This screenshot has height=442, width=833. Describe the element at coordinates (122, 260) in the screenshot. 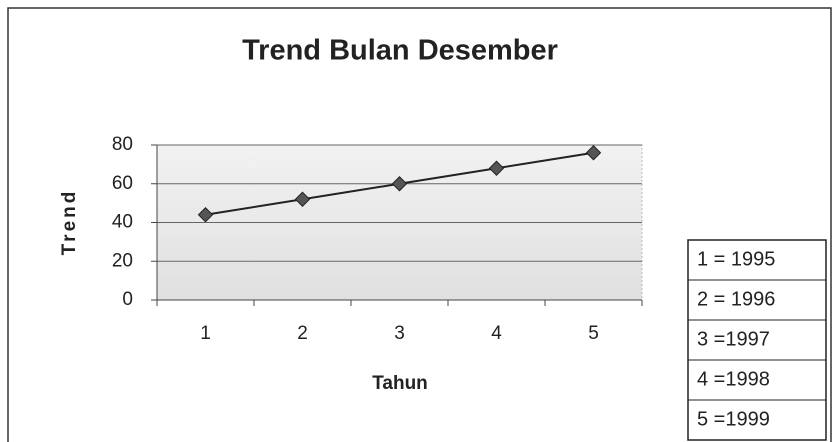

I see `y-tick-label: 20` at that location.